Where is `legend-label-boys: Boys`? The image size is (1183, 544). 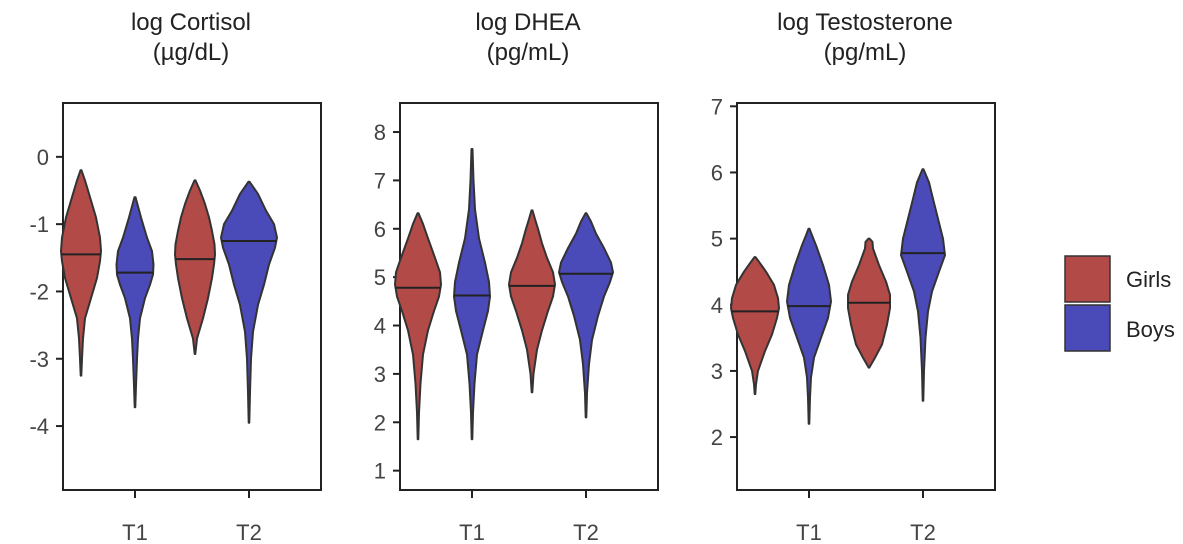 legend-label-boys: Boys is located at coordinates (1150, 329).